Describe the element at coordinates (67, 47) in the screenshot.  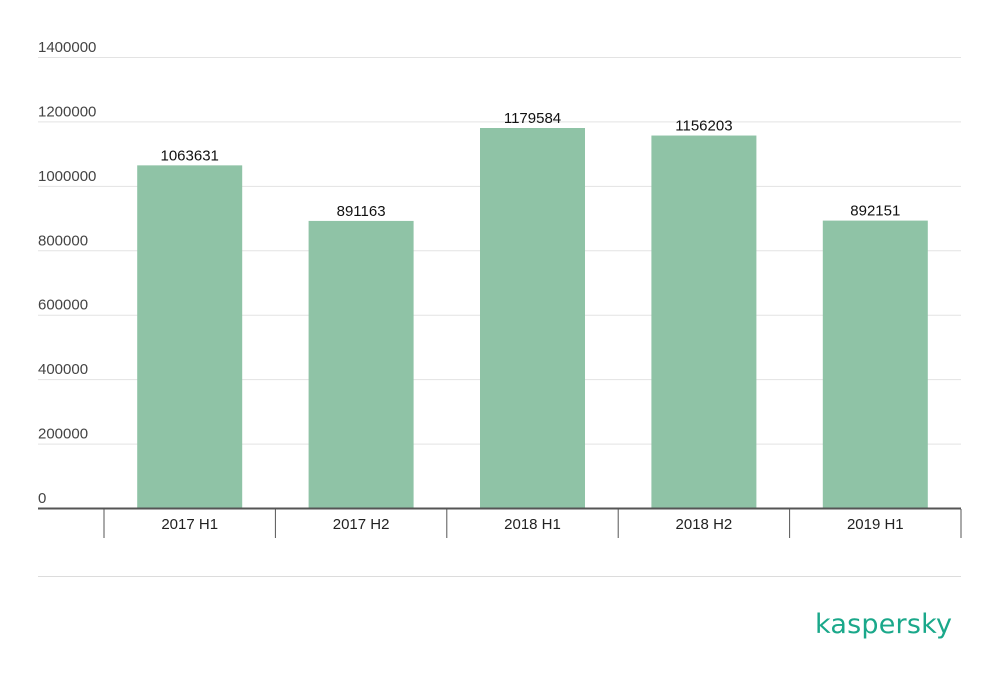
I see `y-tick-label: 1400000` at that location.